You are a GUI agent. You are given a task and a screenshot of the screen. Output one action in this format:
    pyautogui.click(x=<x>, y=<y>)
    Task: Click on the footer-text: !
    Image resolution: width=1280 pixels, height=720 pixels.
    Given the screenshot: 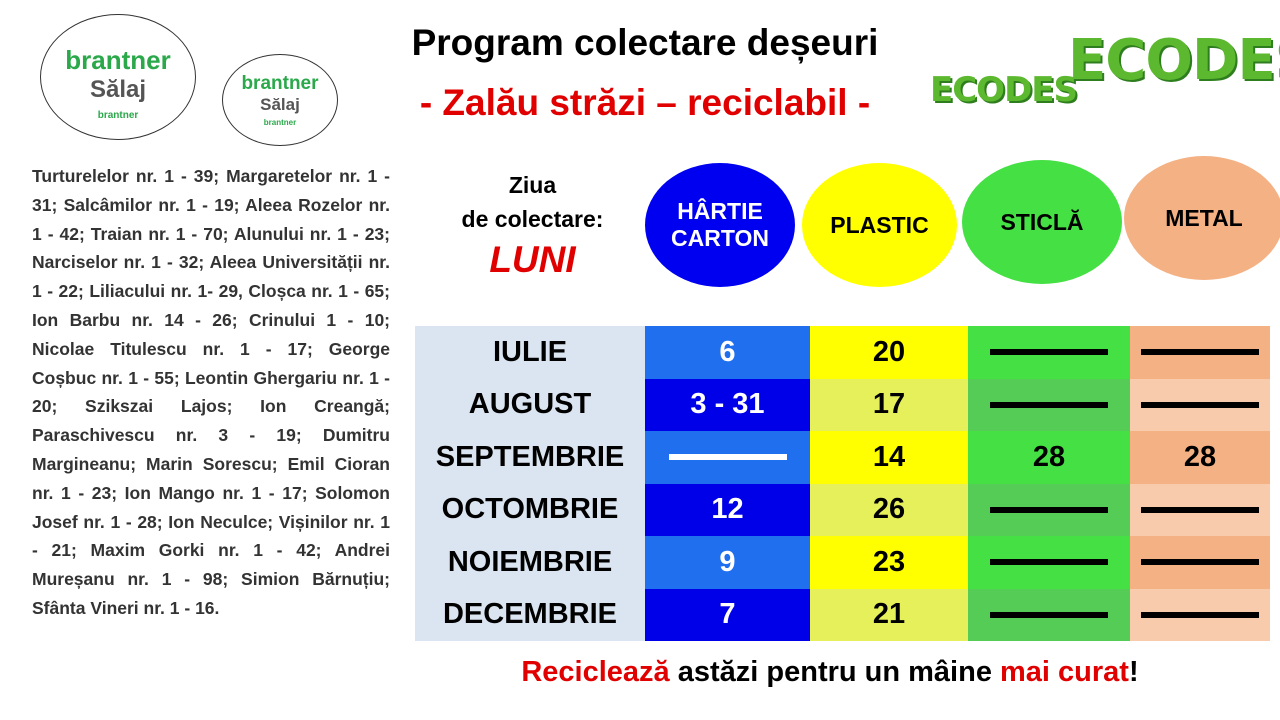 What is the action you would take?
    pyautogui.click(x=1133, y=672)
    